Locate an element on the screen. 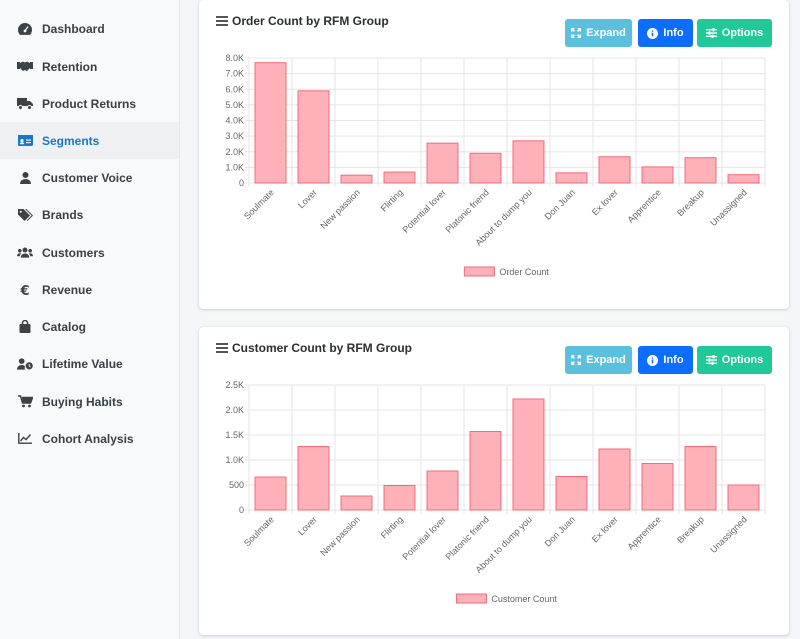  x-tick-label: Soulmate is located at coordinates (259, 531).